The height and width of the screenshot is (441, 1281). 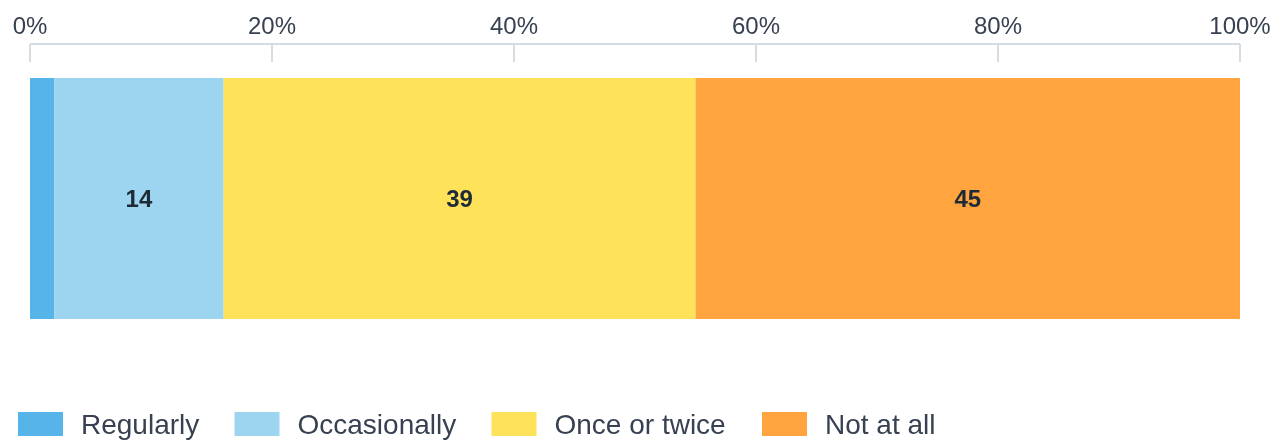 I want to click on data-label: 14, so click(x=139, y=198).